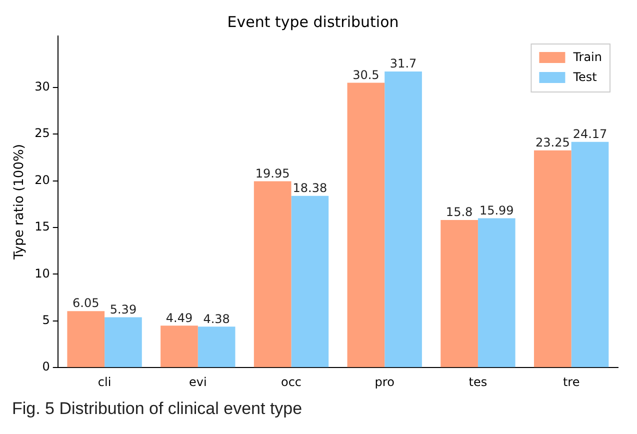  What do you see at coordinates (42, 227) in the screenshot?
I see `y-tick-label: 15` at bounding box center [42, 227].